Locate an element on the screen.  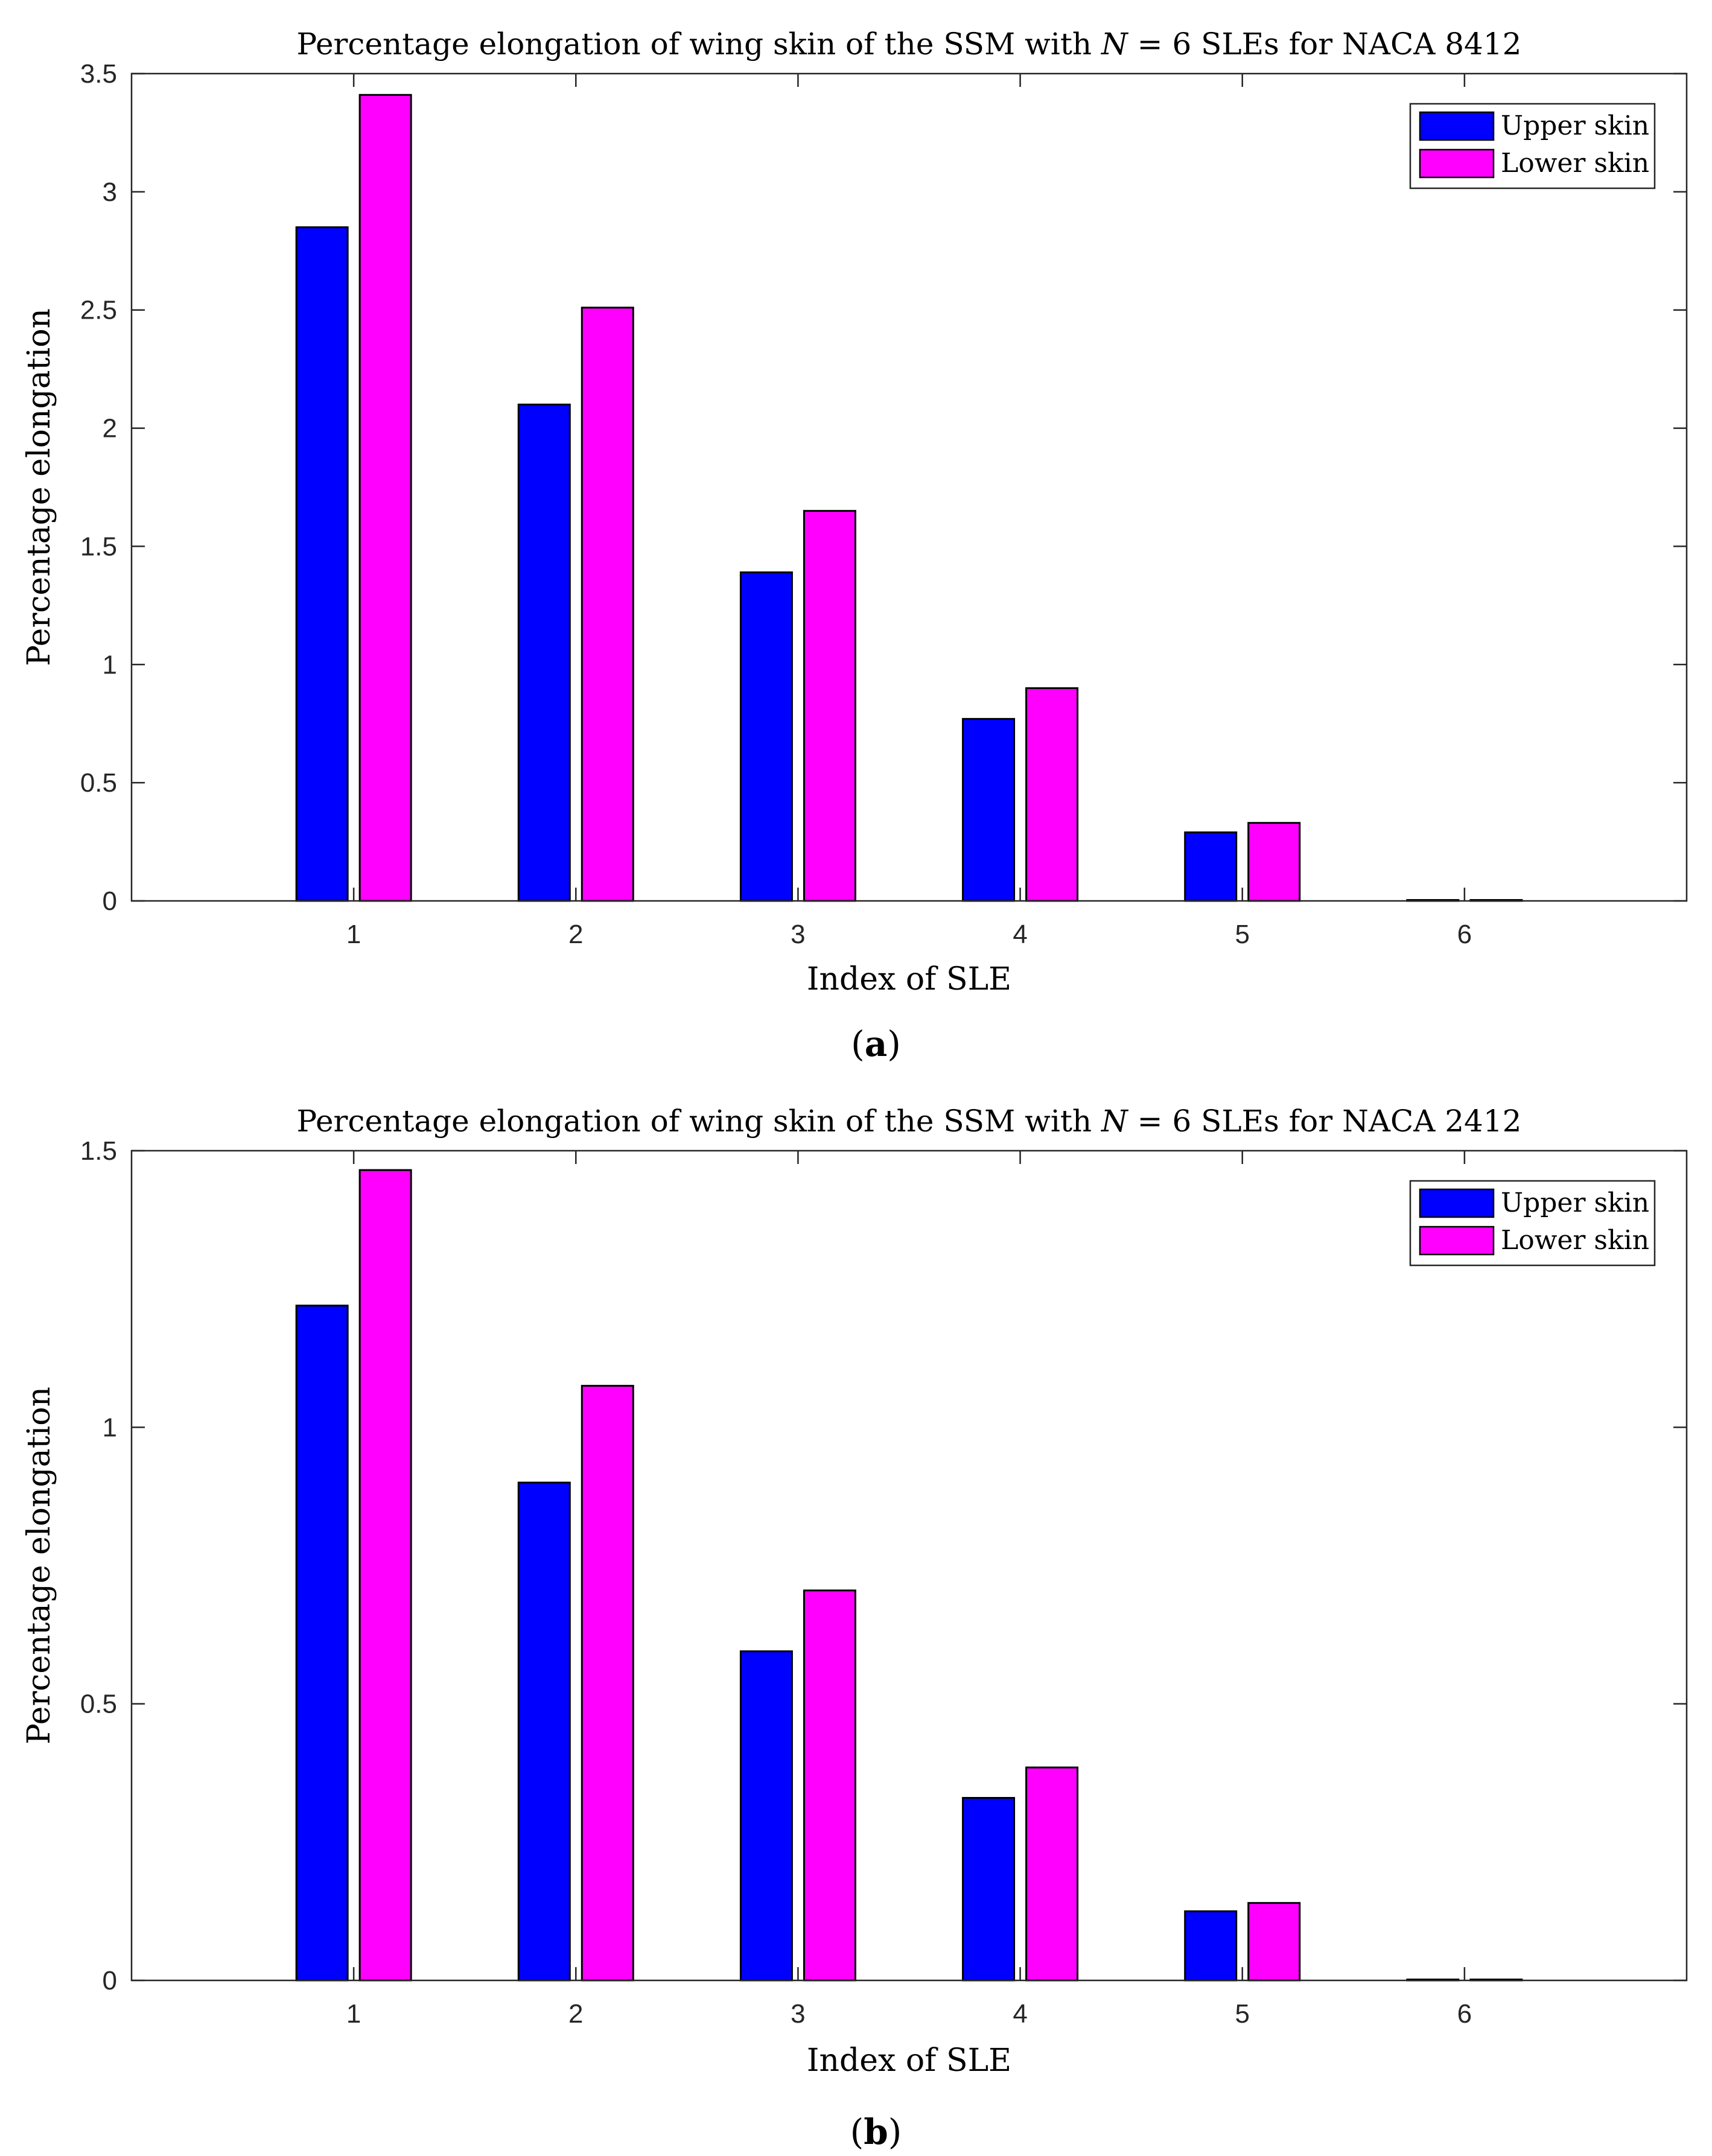
y-tick-label: 2.5 is located at coordinates (98, 310).